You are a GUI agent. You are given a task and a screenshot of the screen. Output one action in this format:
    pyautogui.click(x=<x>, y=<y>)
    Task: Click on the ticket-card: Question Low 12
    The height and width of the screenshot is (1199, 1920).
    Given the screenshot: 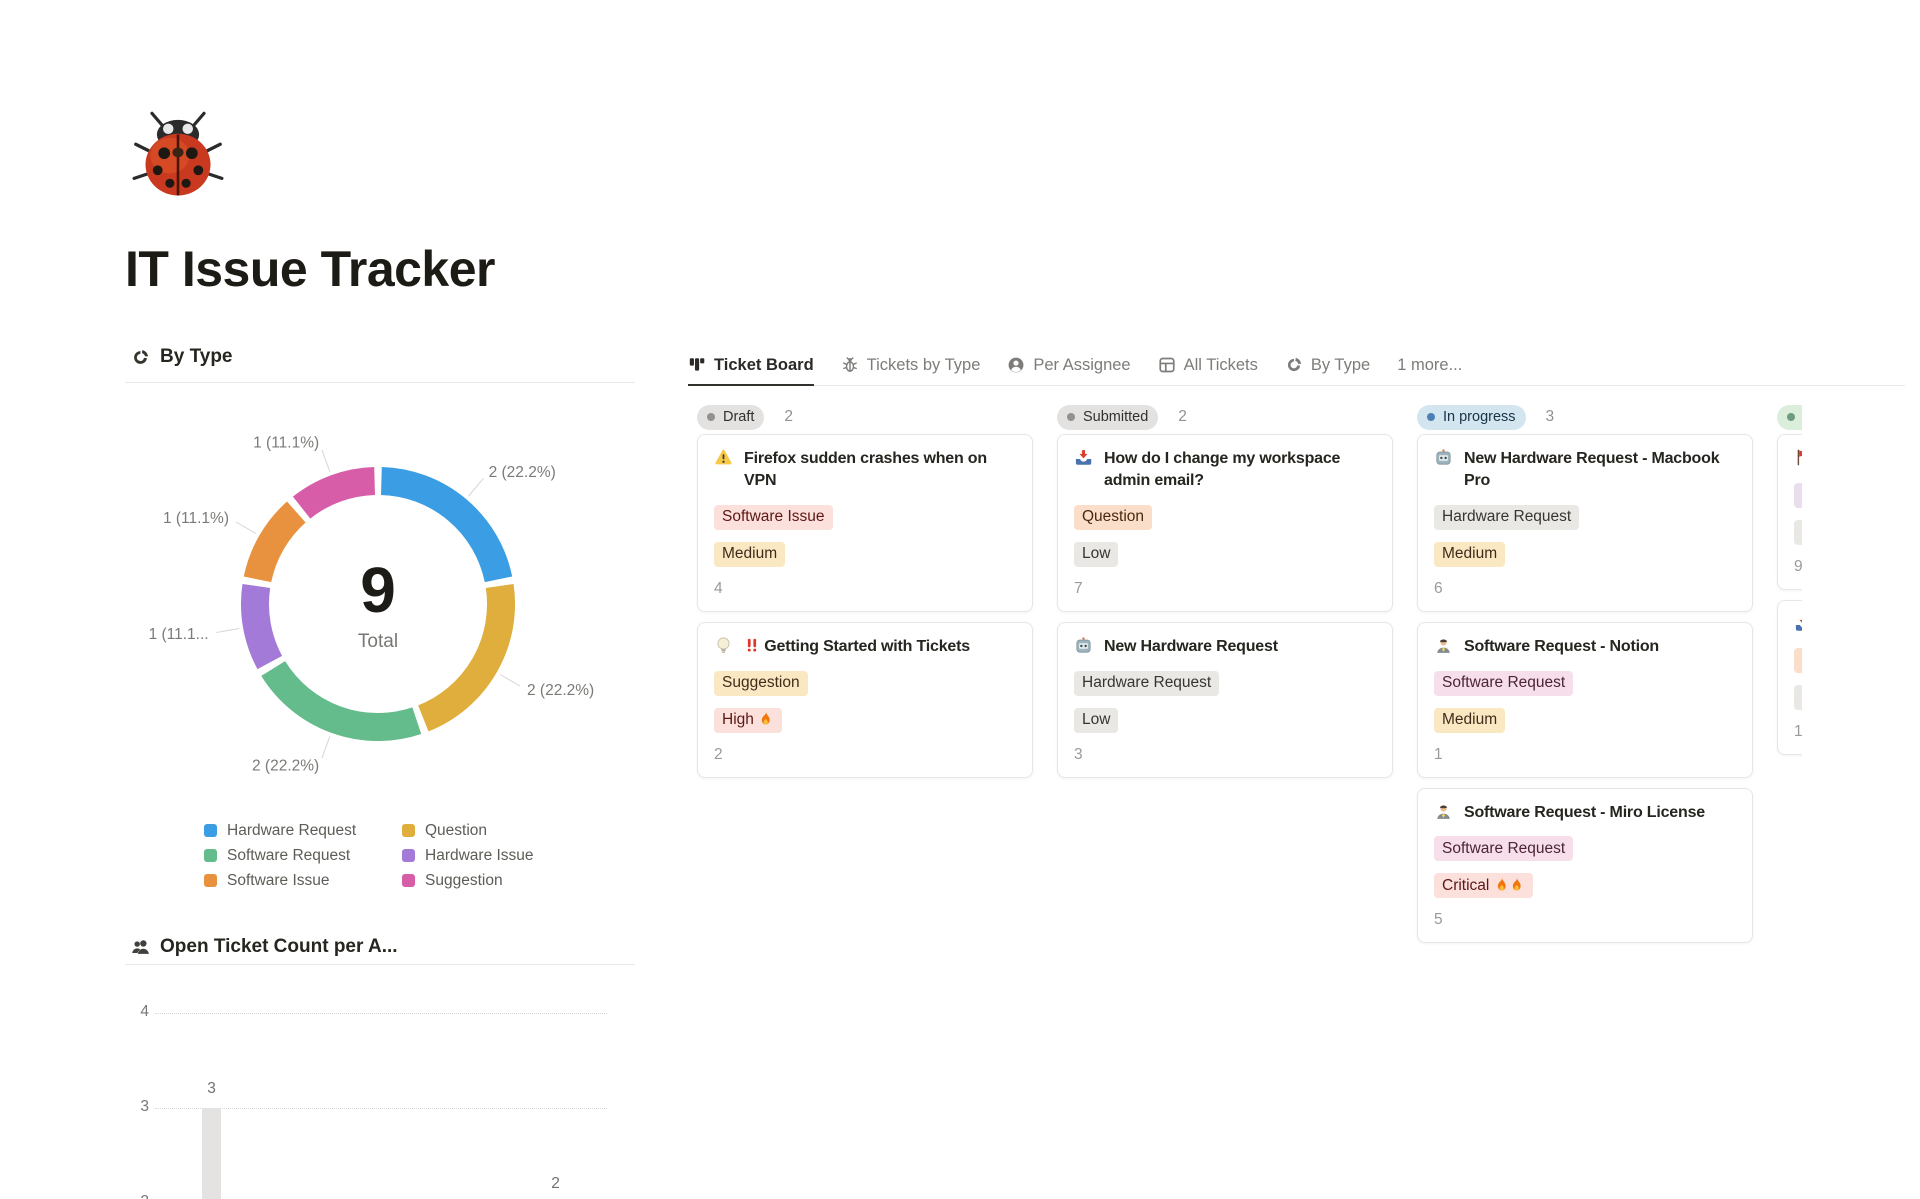 What is the action you would take?
    pyautogui.click(x=1789, y=677)
    